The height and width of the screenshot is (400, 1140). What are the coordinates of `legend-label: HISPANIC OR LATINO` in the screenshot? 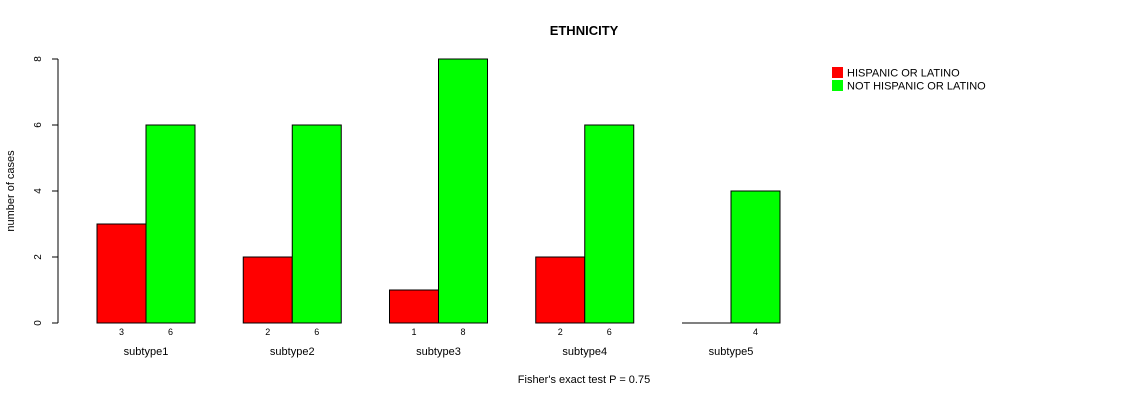 It's located at (903, 74).